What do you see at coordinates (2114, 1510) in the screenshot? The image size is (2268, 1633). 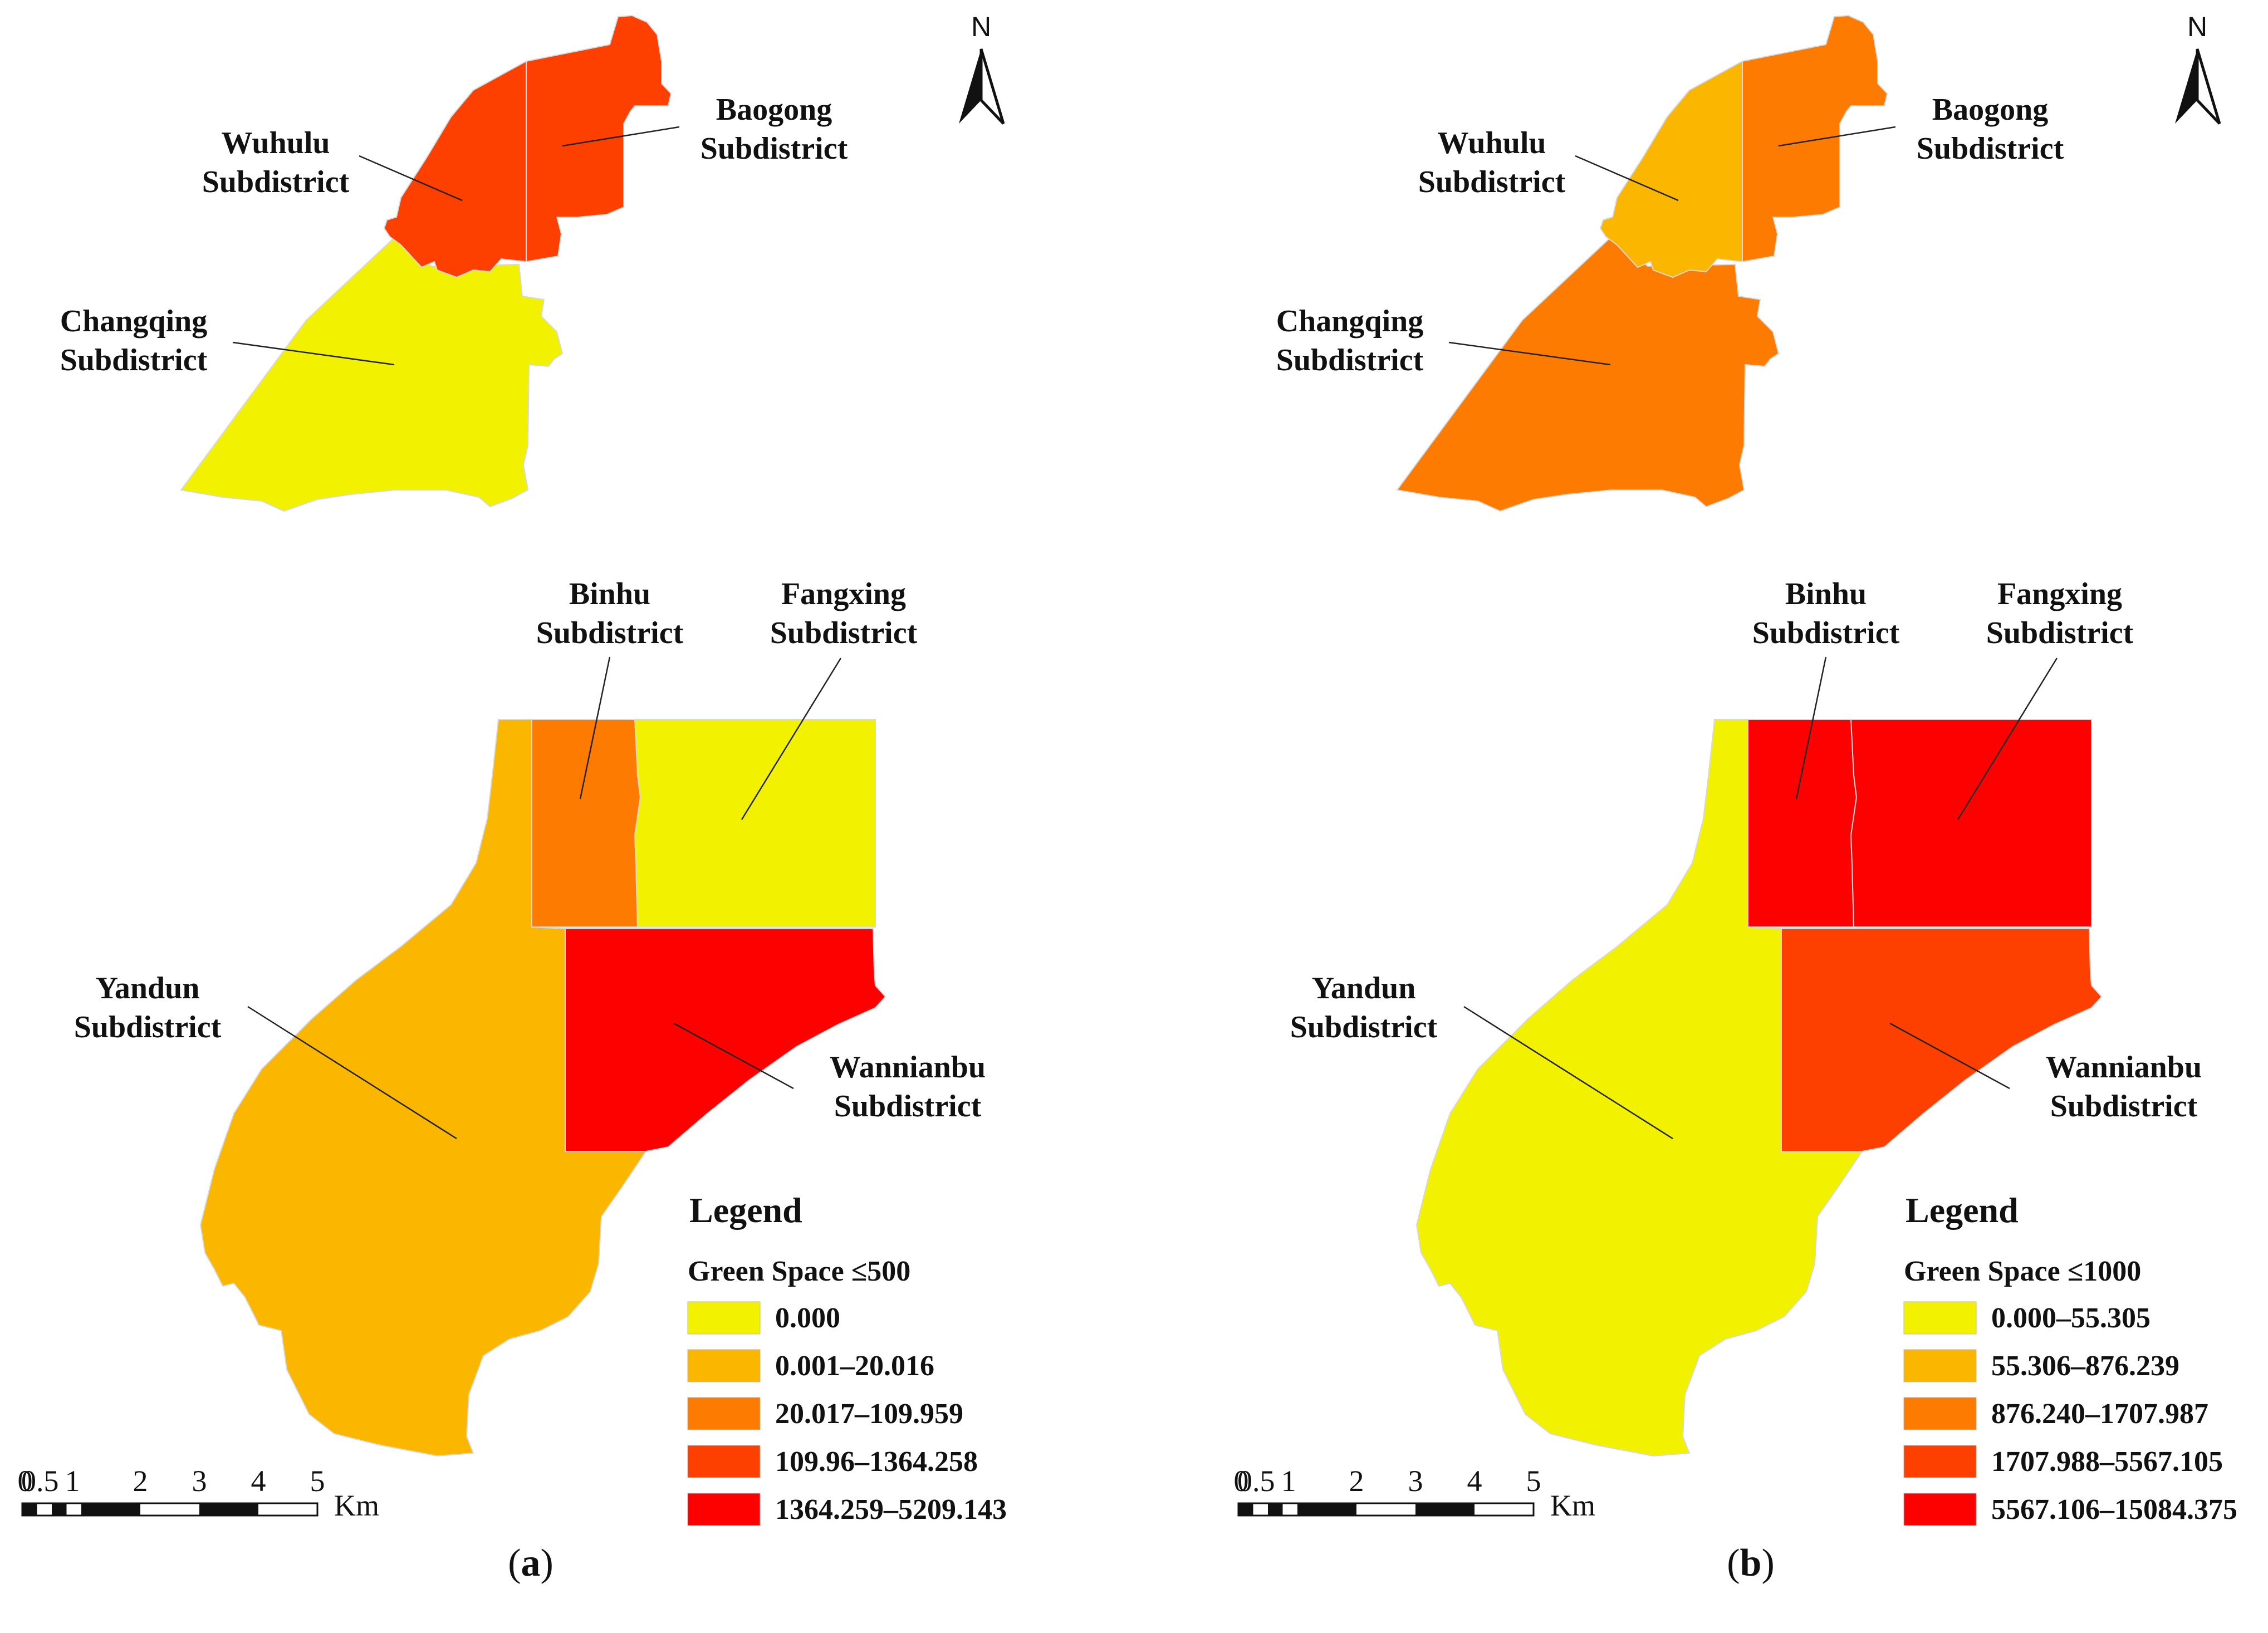 I see `legend-item-label: 5567.106–15084.375` at bounding box center [2114, 1510].